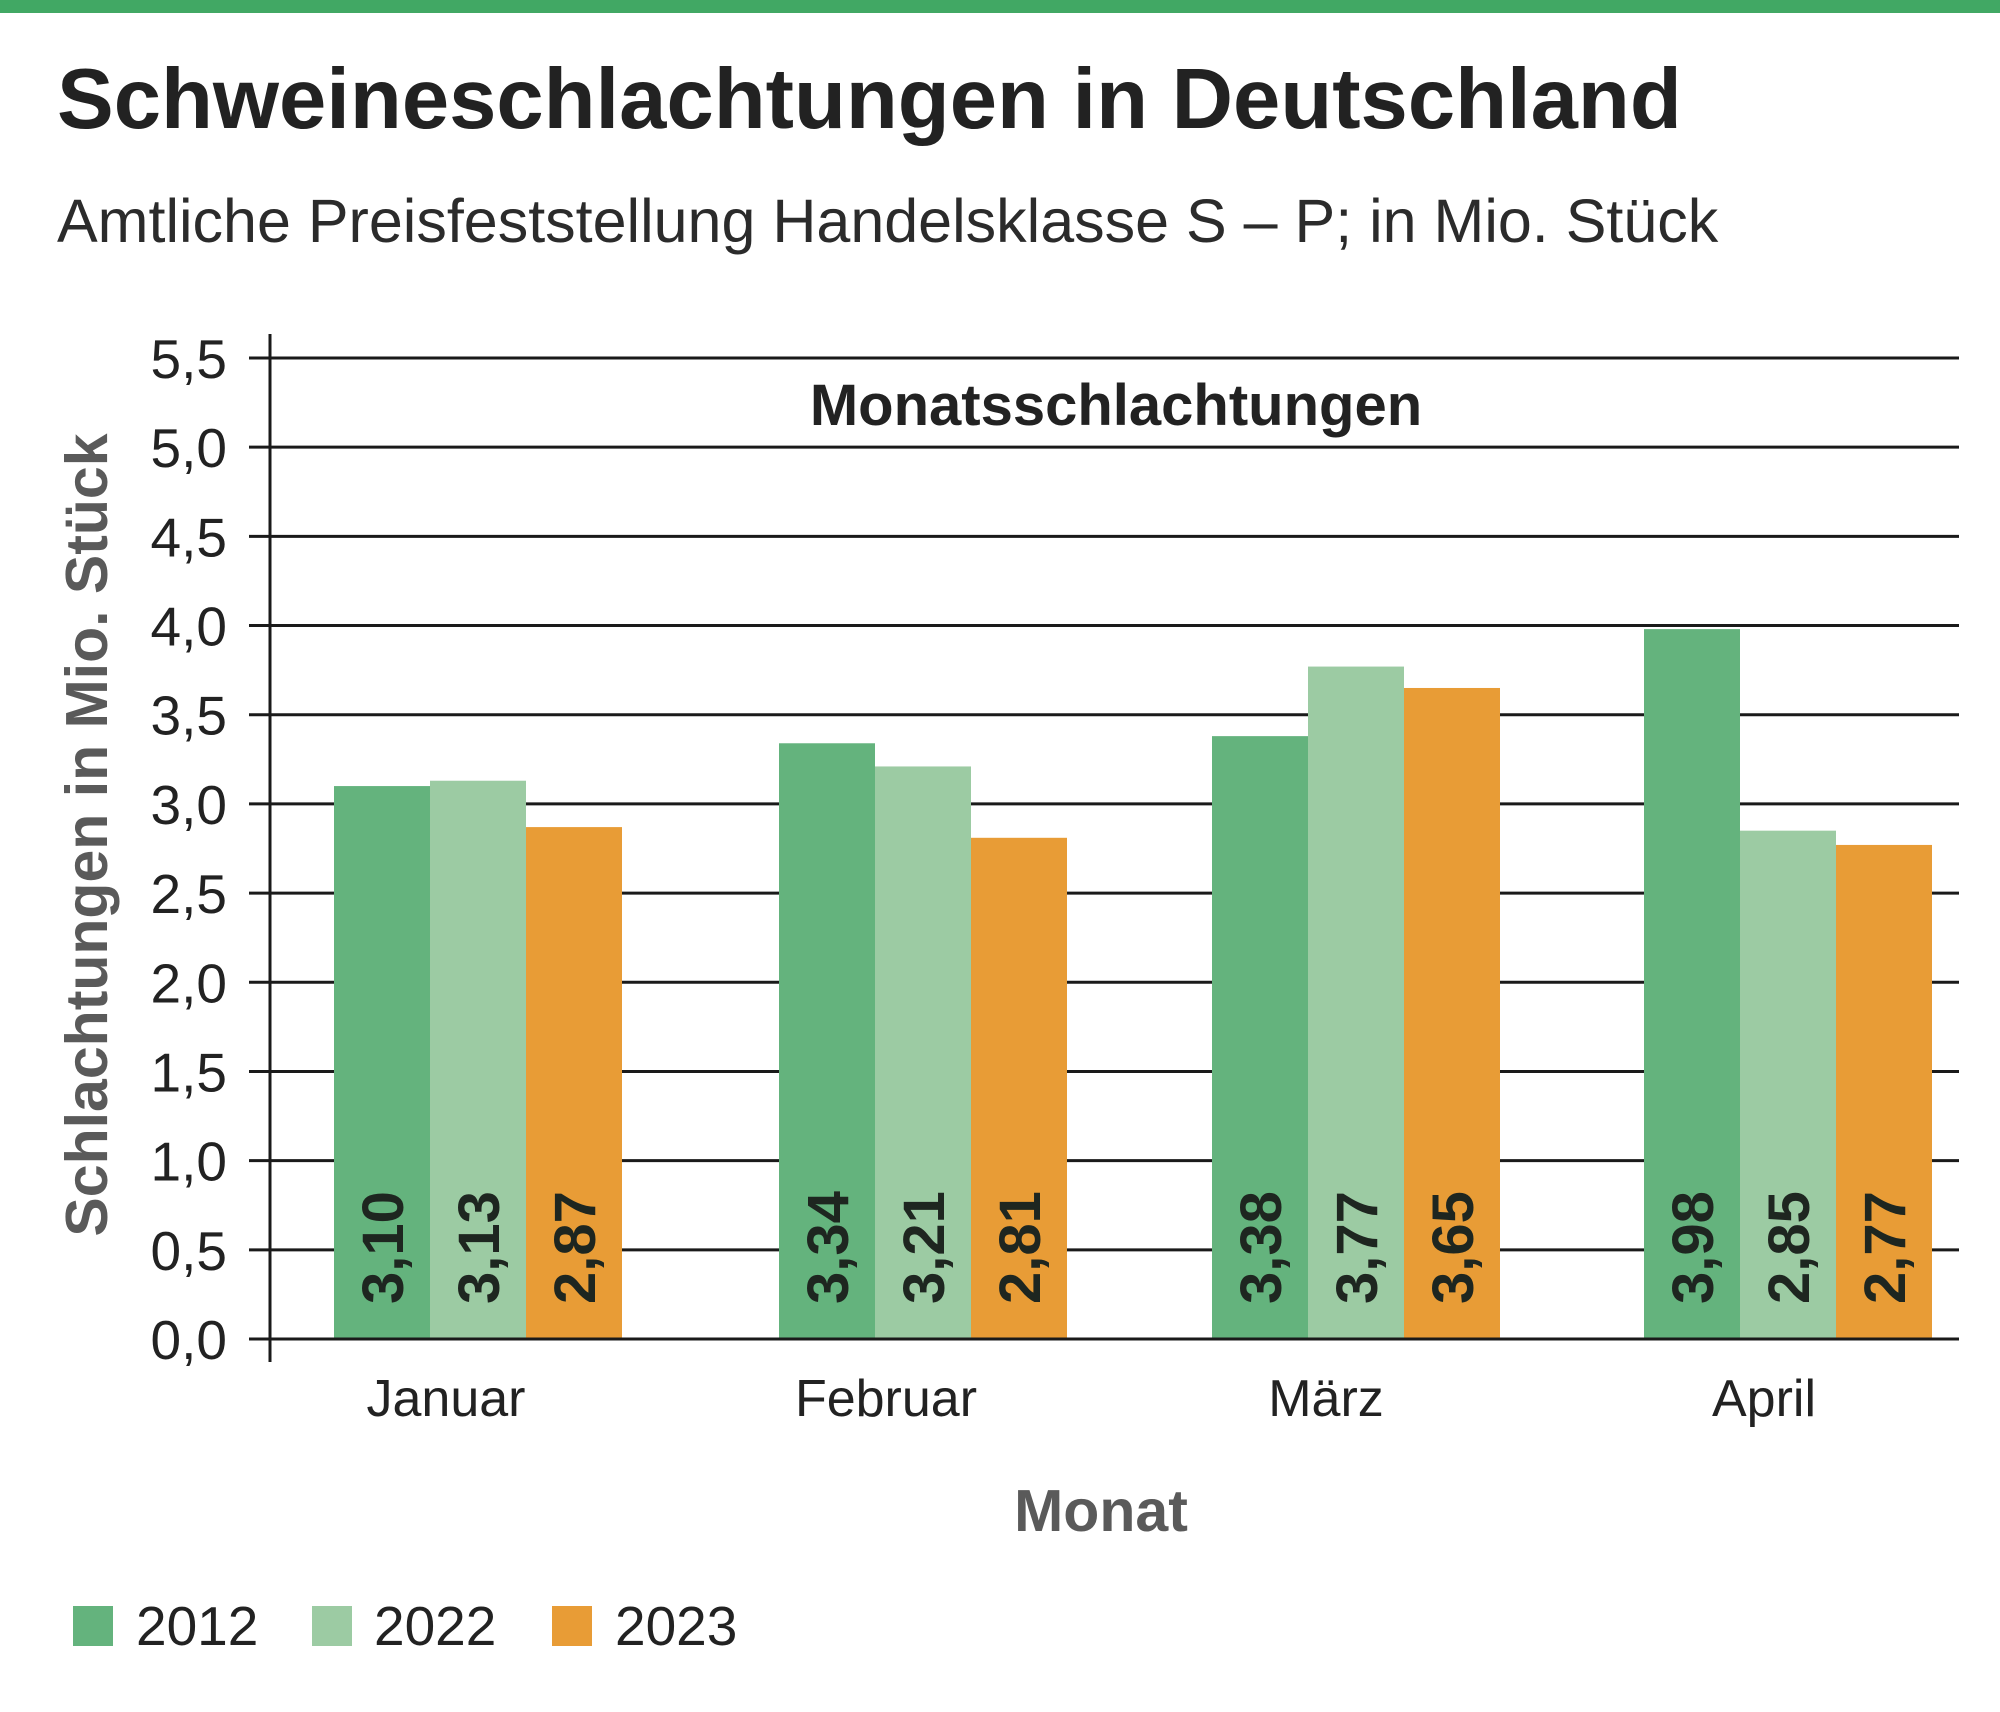 Image resolution: width=2000 pixels, height=1712 pixels. Describe the element at coordinates (676, 1626) in the screenshot. I see `legend-label-2023: 2023` at that location.